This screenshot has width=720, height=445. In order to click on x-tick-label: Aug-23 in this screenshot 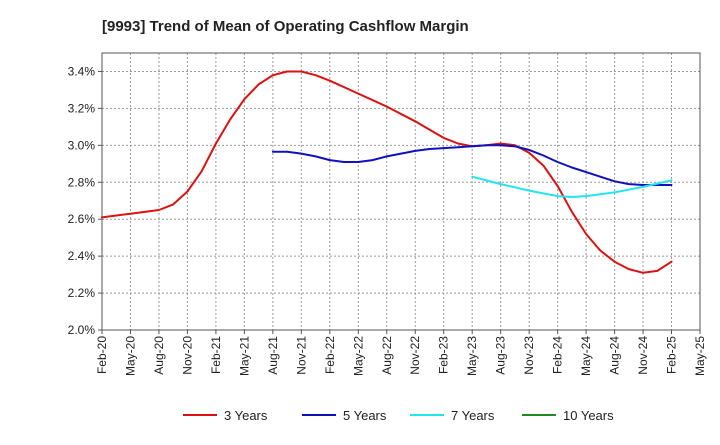, I will do `click(501, 355)`.